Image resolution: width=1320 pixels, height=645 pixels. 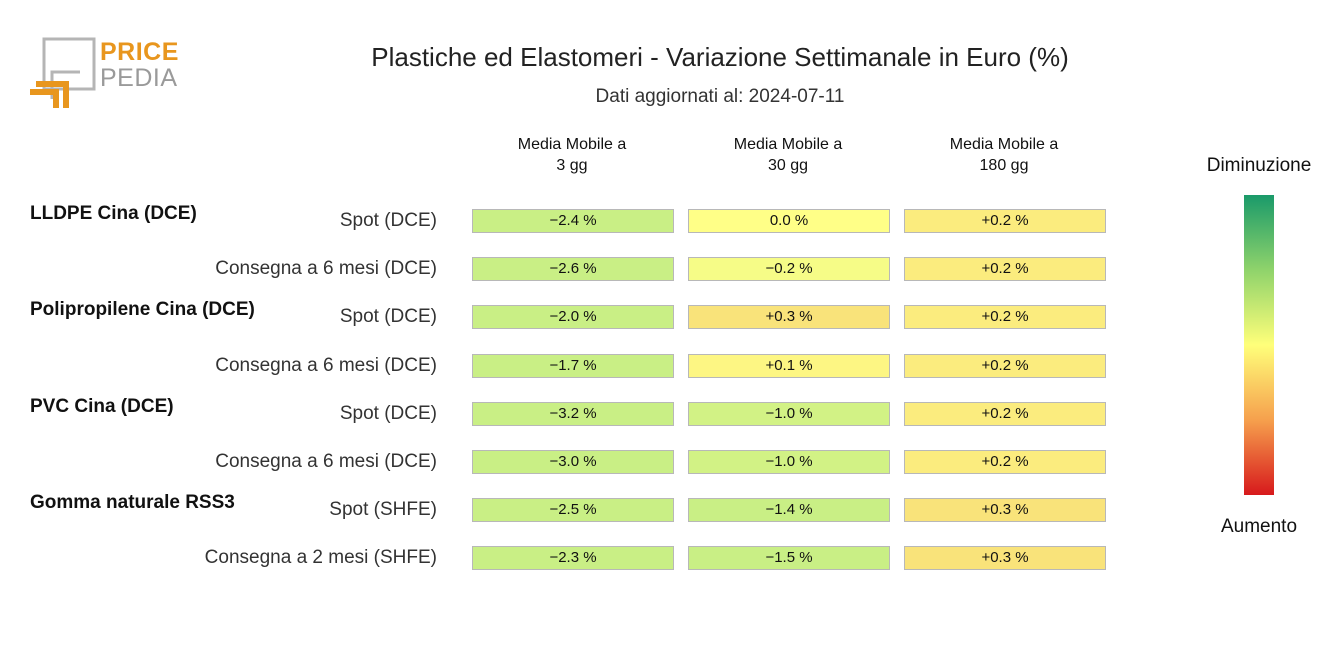 What do you see at coordinates (573, 558) in the screenshot?
I see `value-cell: −2.3 %` at bounding box center [573, 558].